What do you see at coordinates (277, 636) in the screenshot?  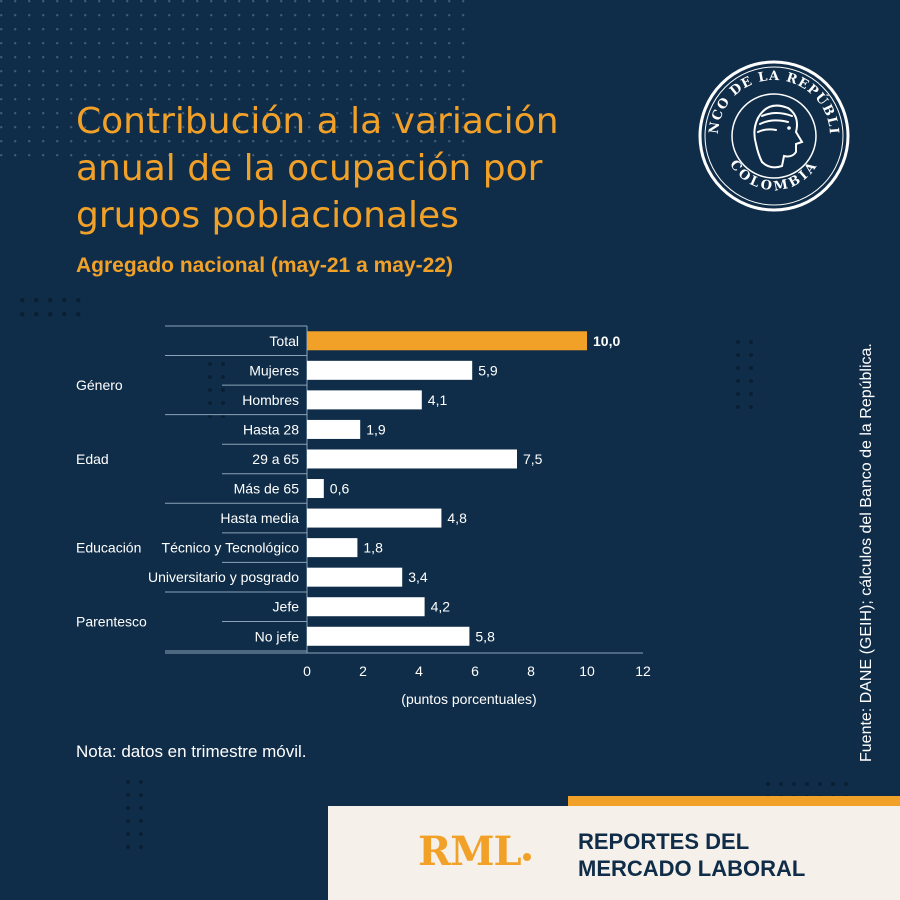 I see `category-label: No jefe` at bounding box center [277, 636].